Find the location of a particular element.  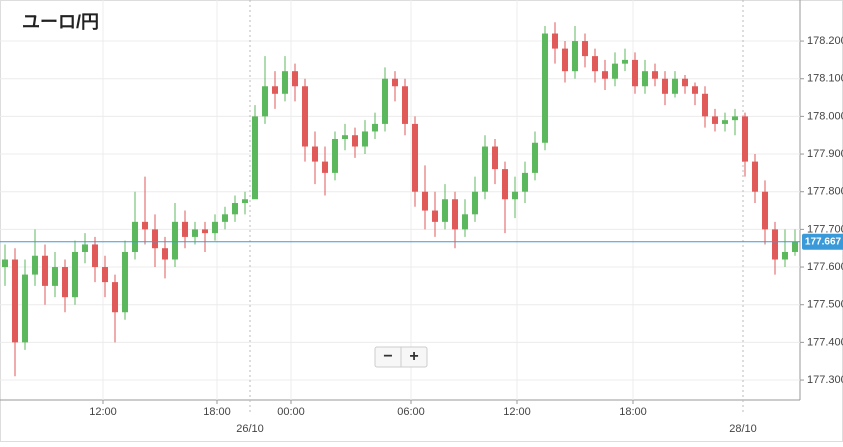

y-tick-label: 177.500 is located at coordinates (825, 305).